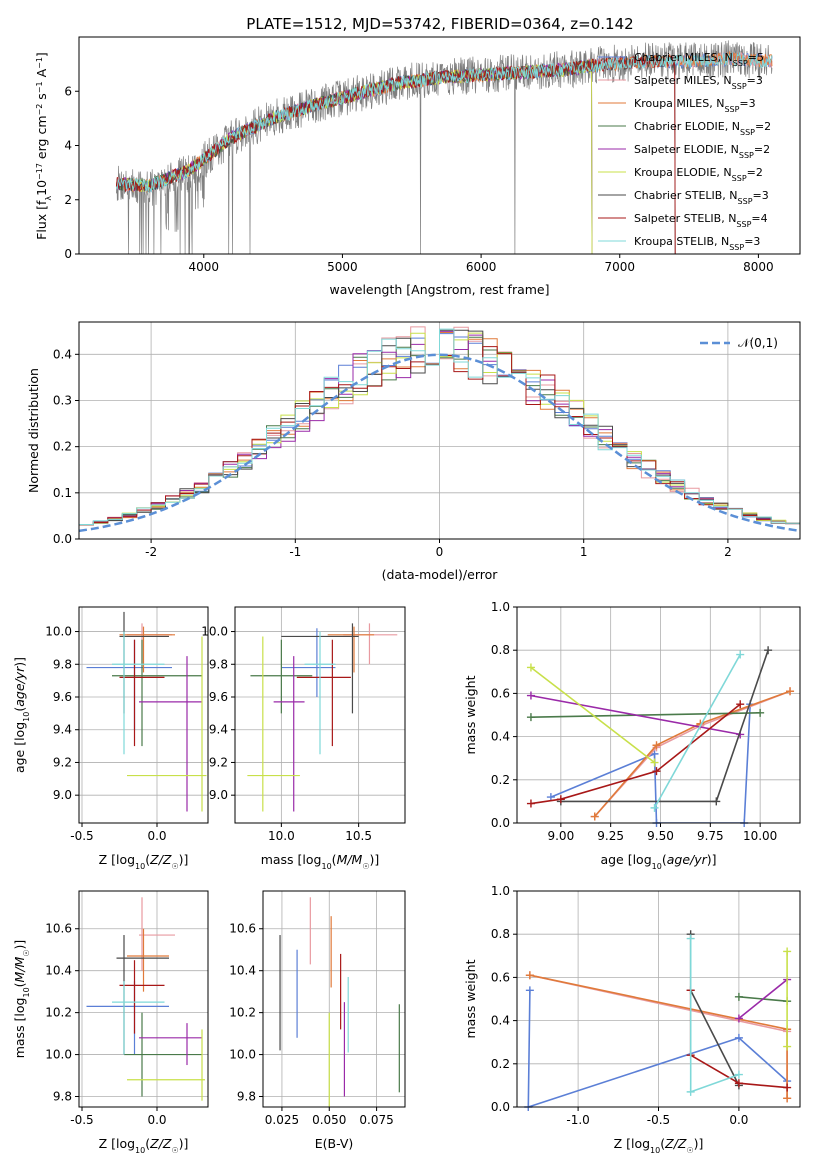 The width and height of the screenshot is (819, 1170). I want to click on mass-vs-EBV-frame, so click(334, 999).